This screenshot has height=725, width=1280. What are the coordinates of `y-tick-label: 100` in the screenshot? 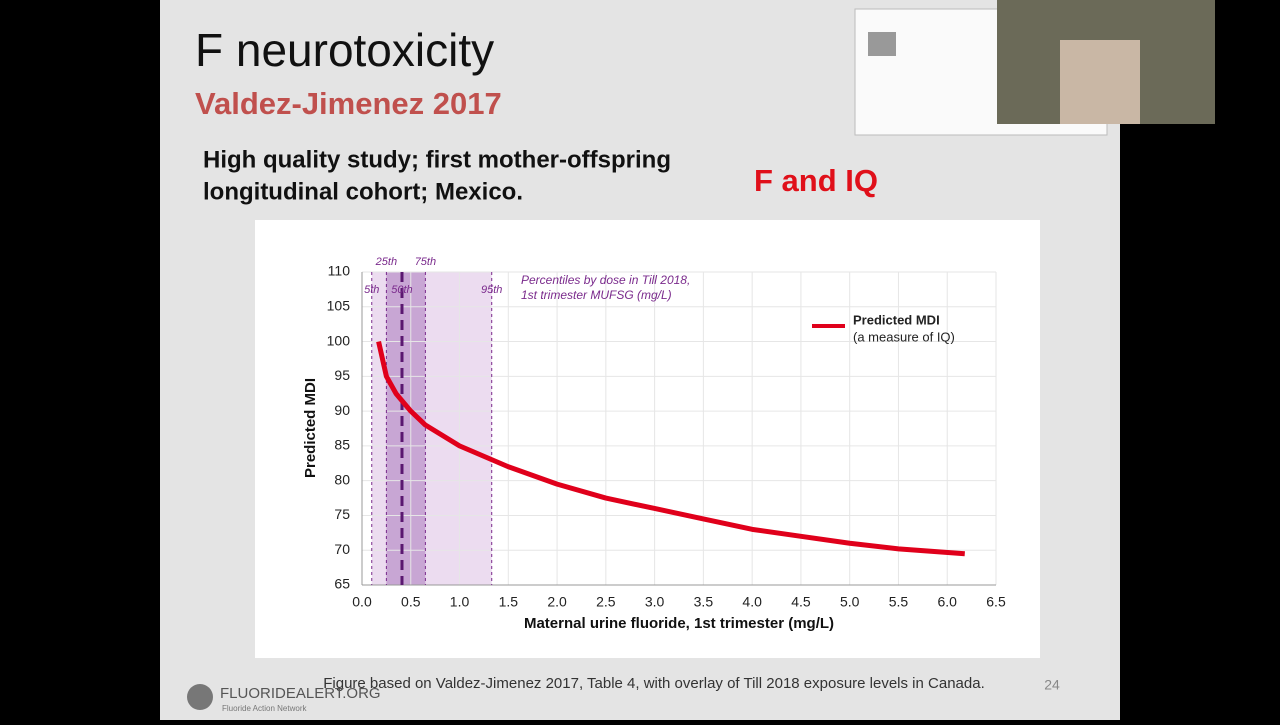 It's located at (339, 340).